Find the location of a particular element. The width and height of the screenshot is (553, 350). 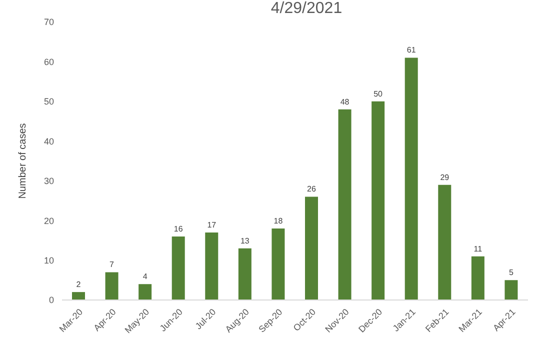

y-tick-label: 70 is located at coordinates (49, 22).